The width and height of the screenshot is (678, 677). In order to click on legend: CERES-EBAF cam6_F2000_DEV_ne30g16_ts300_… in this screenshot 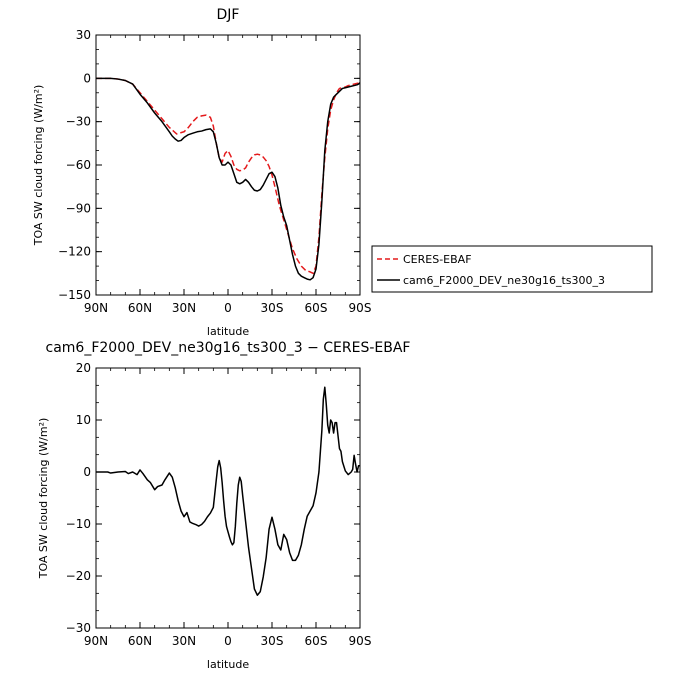, I will do `click(512, 269)`.